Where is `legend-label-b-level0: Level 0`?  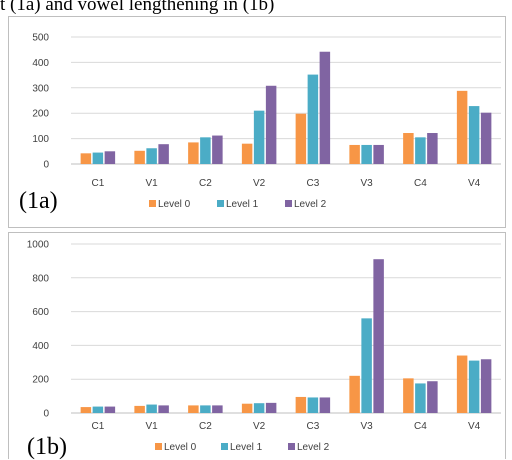
legend-label-b-level0: Level 0 is located at coordinates (180, 447).